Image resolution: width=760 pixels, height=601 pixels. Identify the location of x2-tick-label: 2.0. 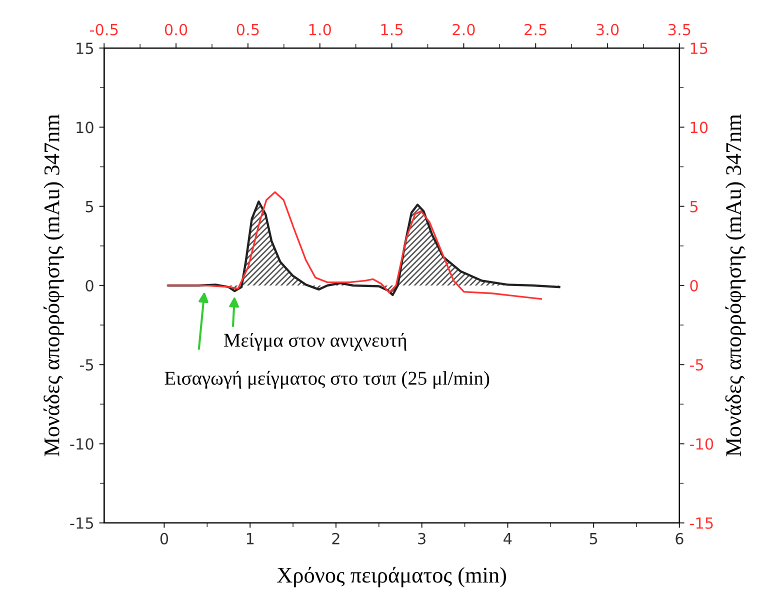
(463, 30).